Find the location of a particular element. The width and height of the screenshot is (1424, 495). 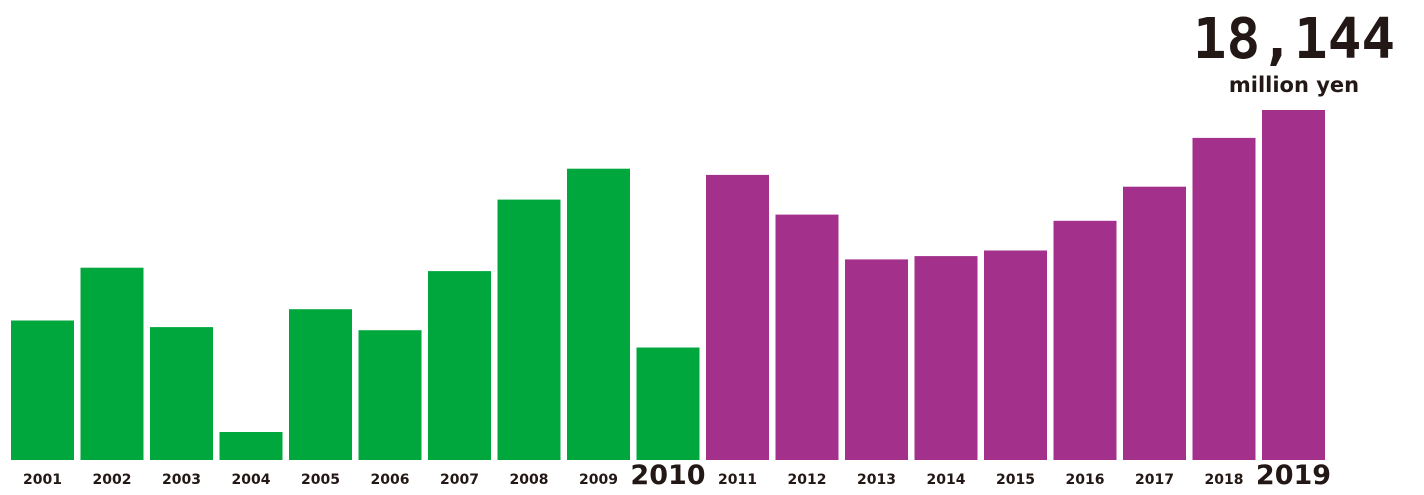

x-tick-label-2002: 2002 is located at coordinates (112, 480).